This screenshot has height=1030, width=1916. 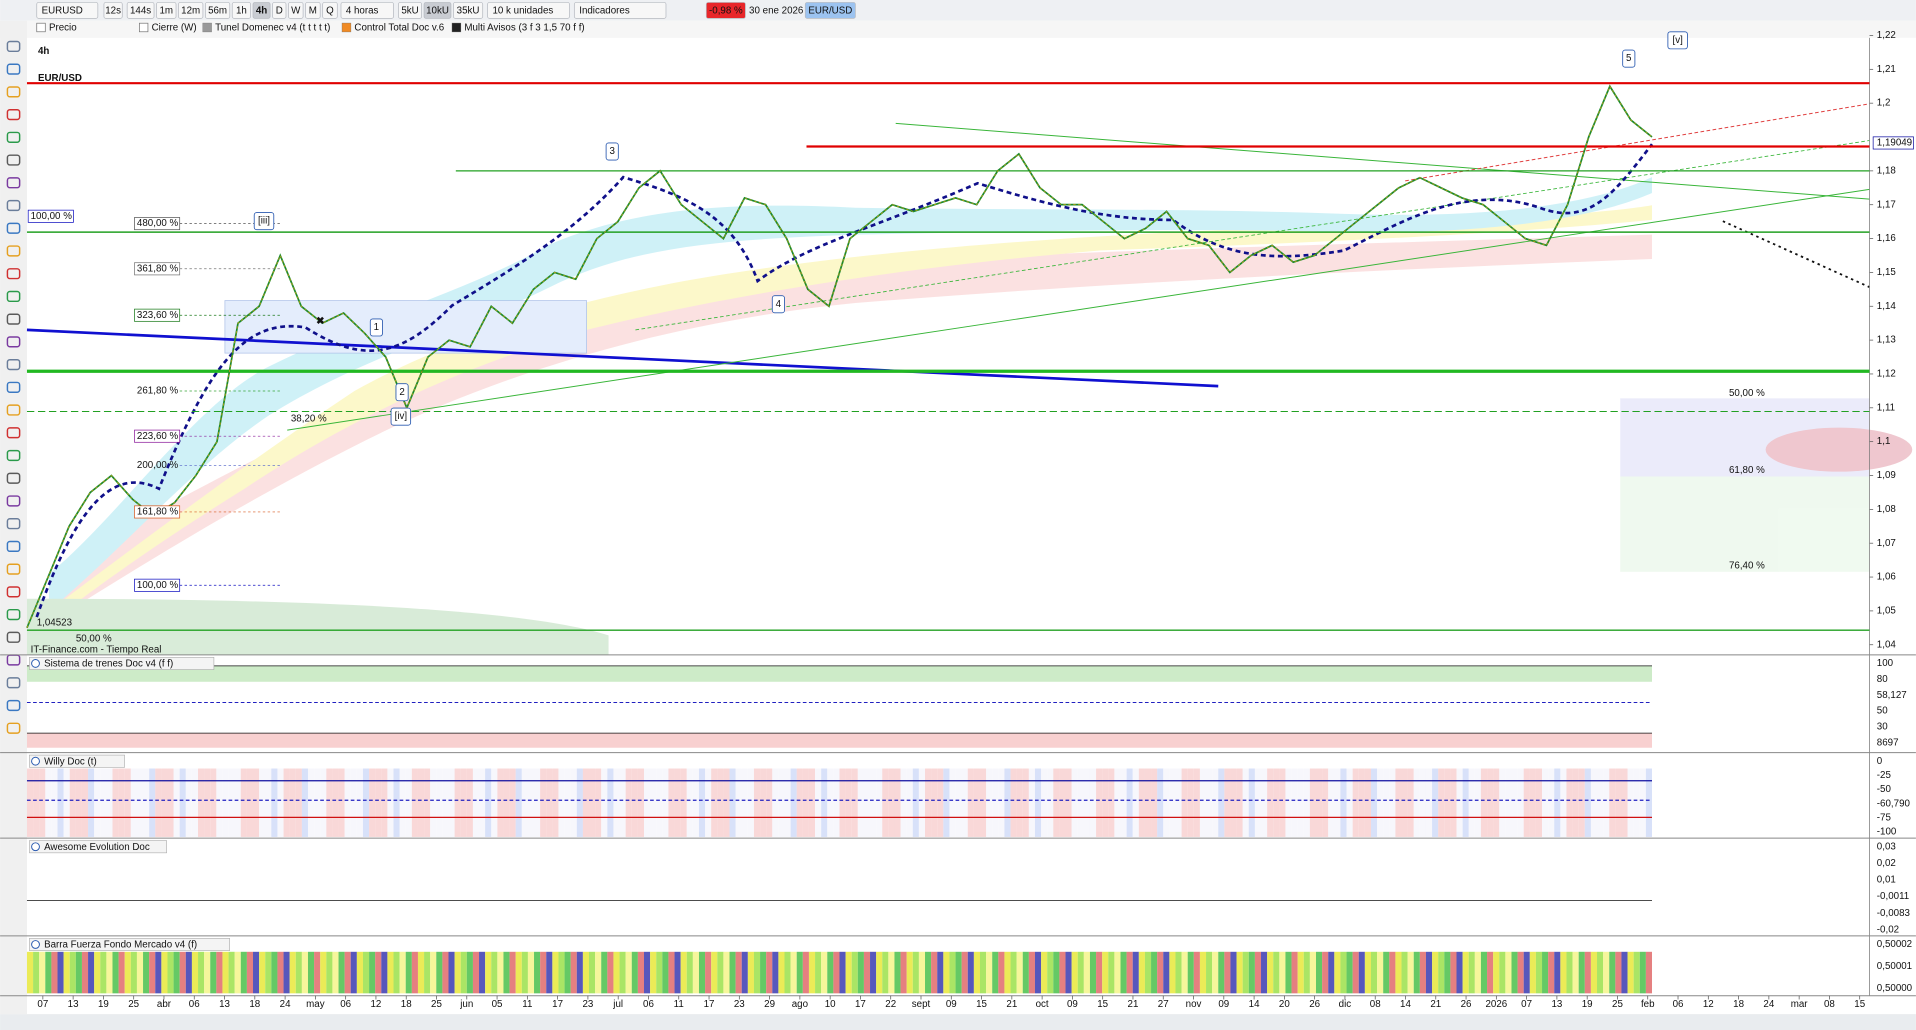 I want to click on button-label: M, so click(x=313, y=11).